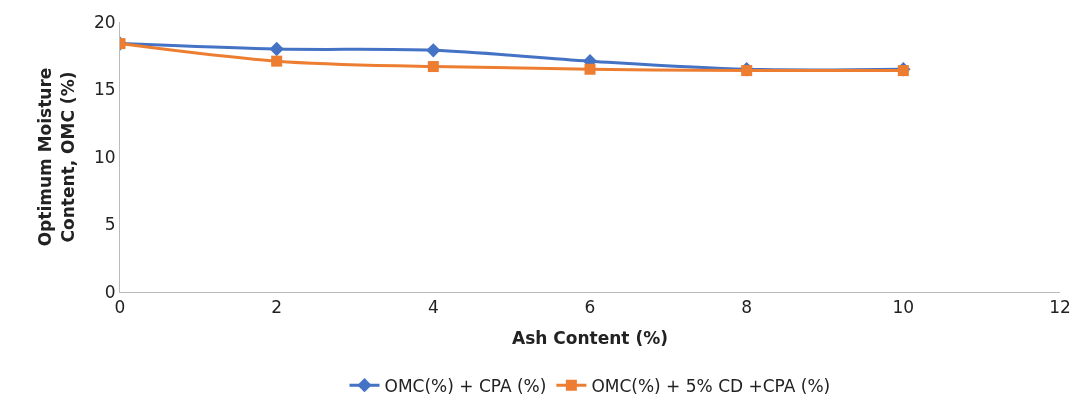 The height and width of the screenshot is (415, 1083). I want to click on x-tick-label: 2, so click(277, 307).